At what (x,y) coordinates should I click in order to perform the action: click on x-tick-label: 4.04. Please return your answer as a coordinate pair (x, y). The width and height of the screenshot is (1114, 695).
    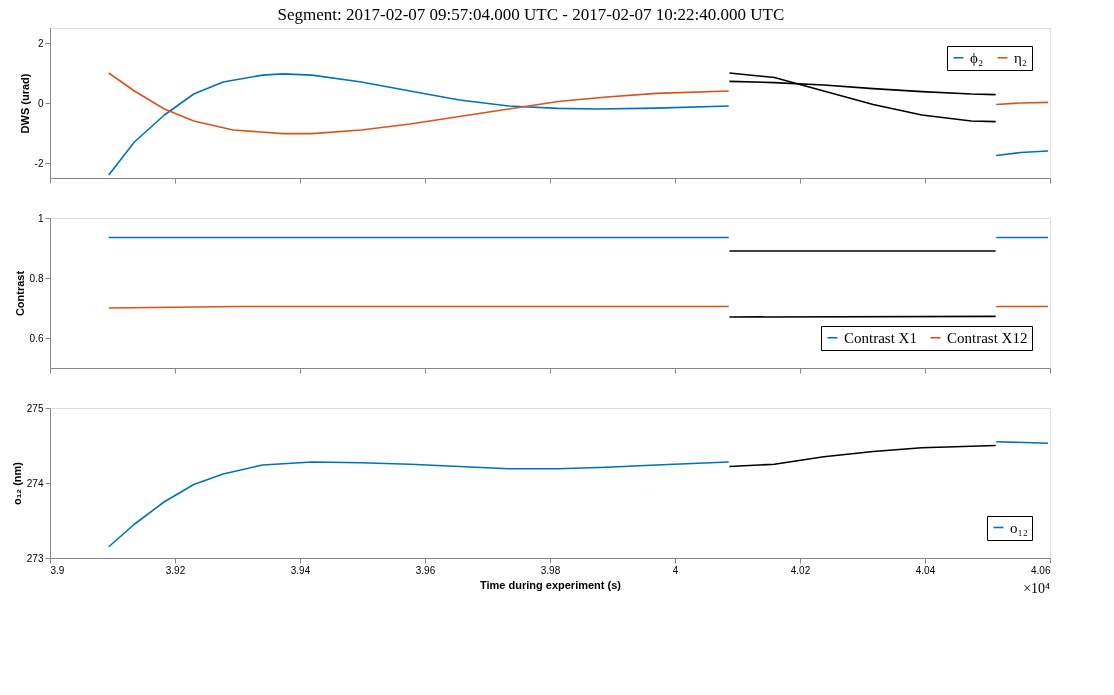
    Looking at the image, I should click on (925, 570).